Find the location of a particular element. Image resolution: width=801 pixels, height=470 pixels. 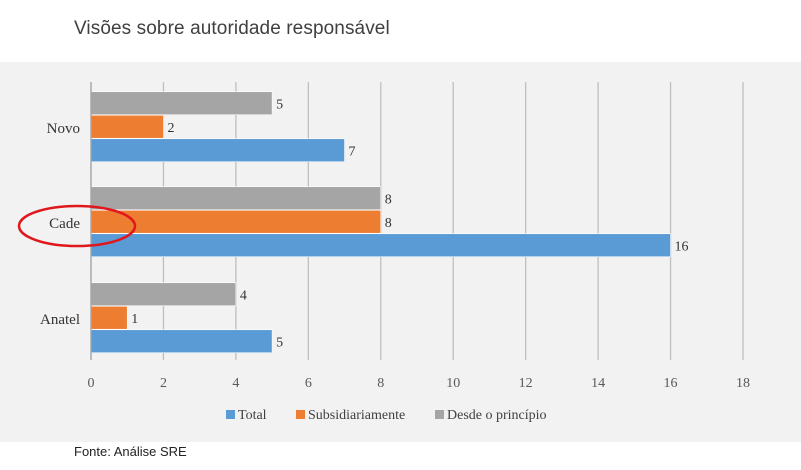

data-label: 2 is located at coordinates (170, 128).